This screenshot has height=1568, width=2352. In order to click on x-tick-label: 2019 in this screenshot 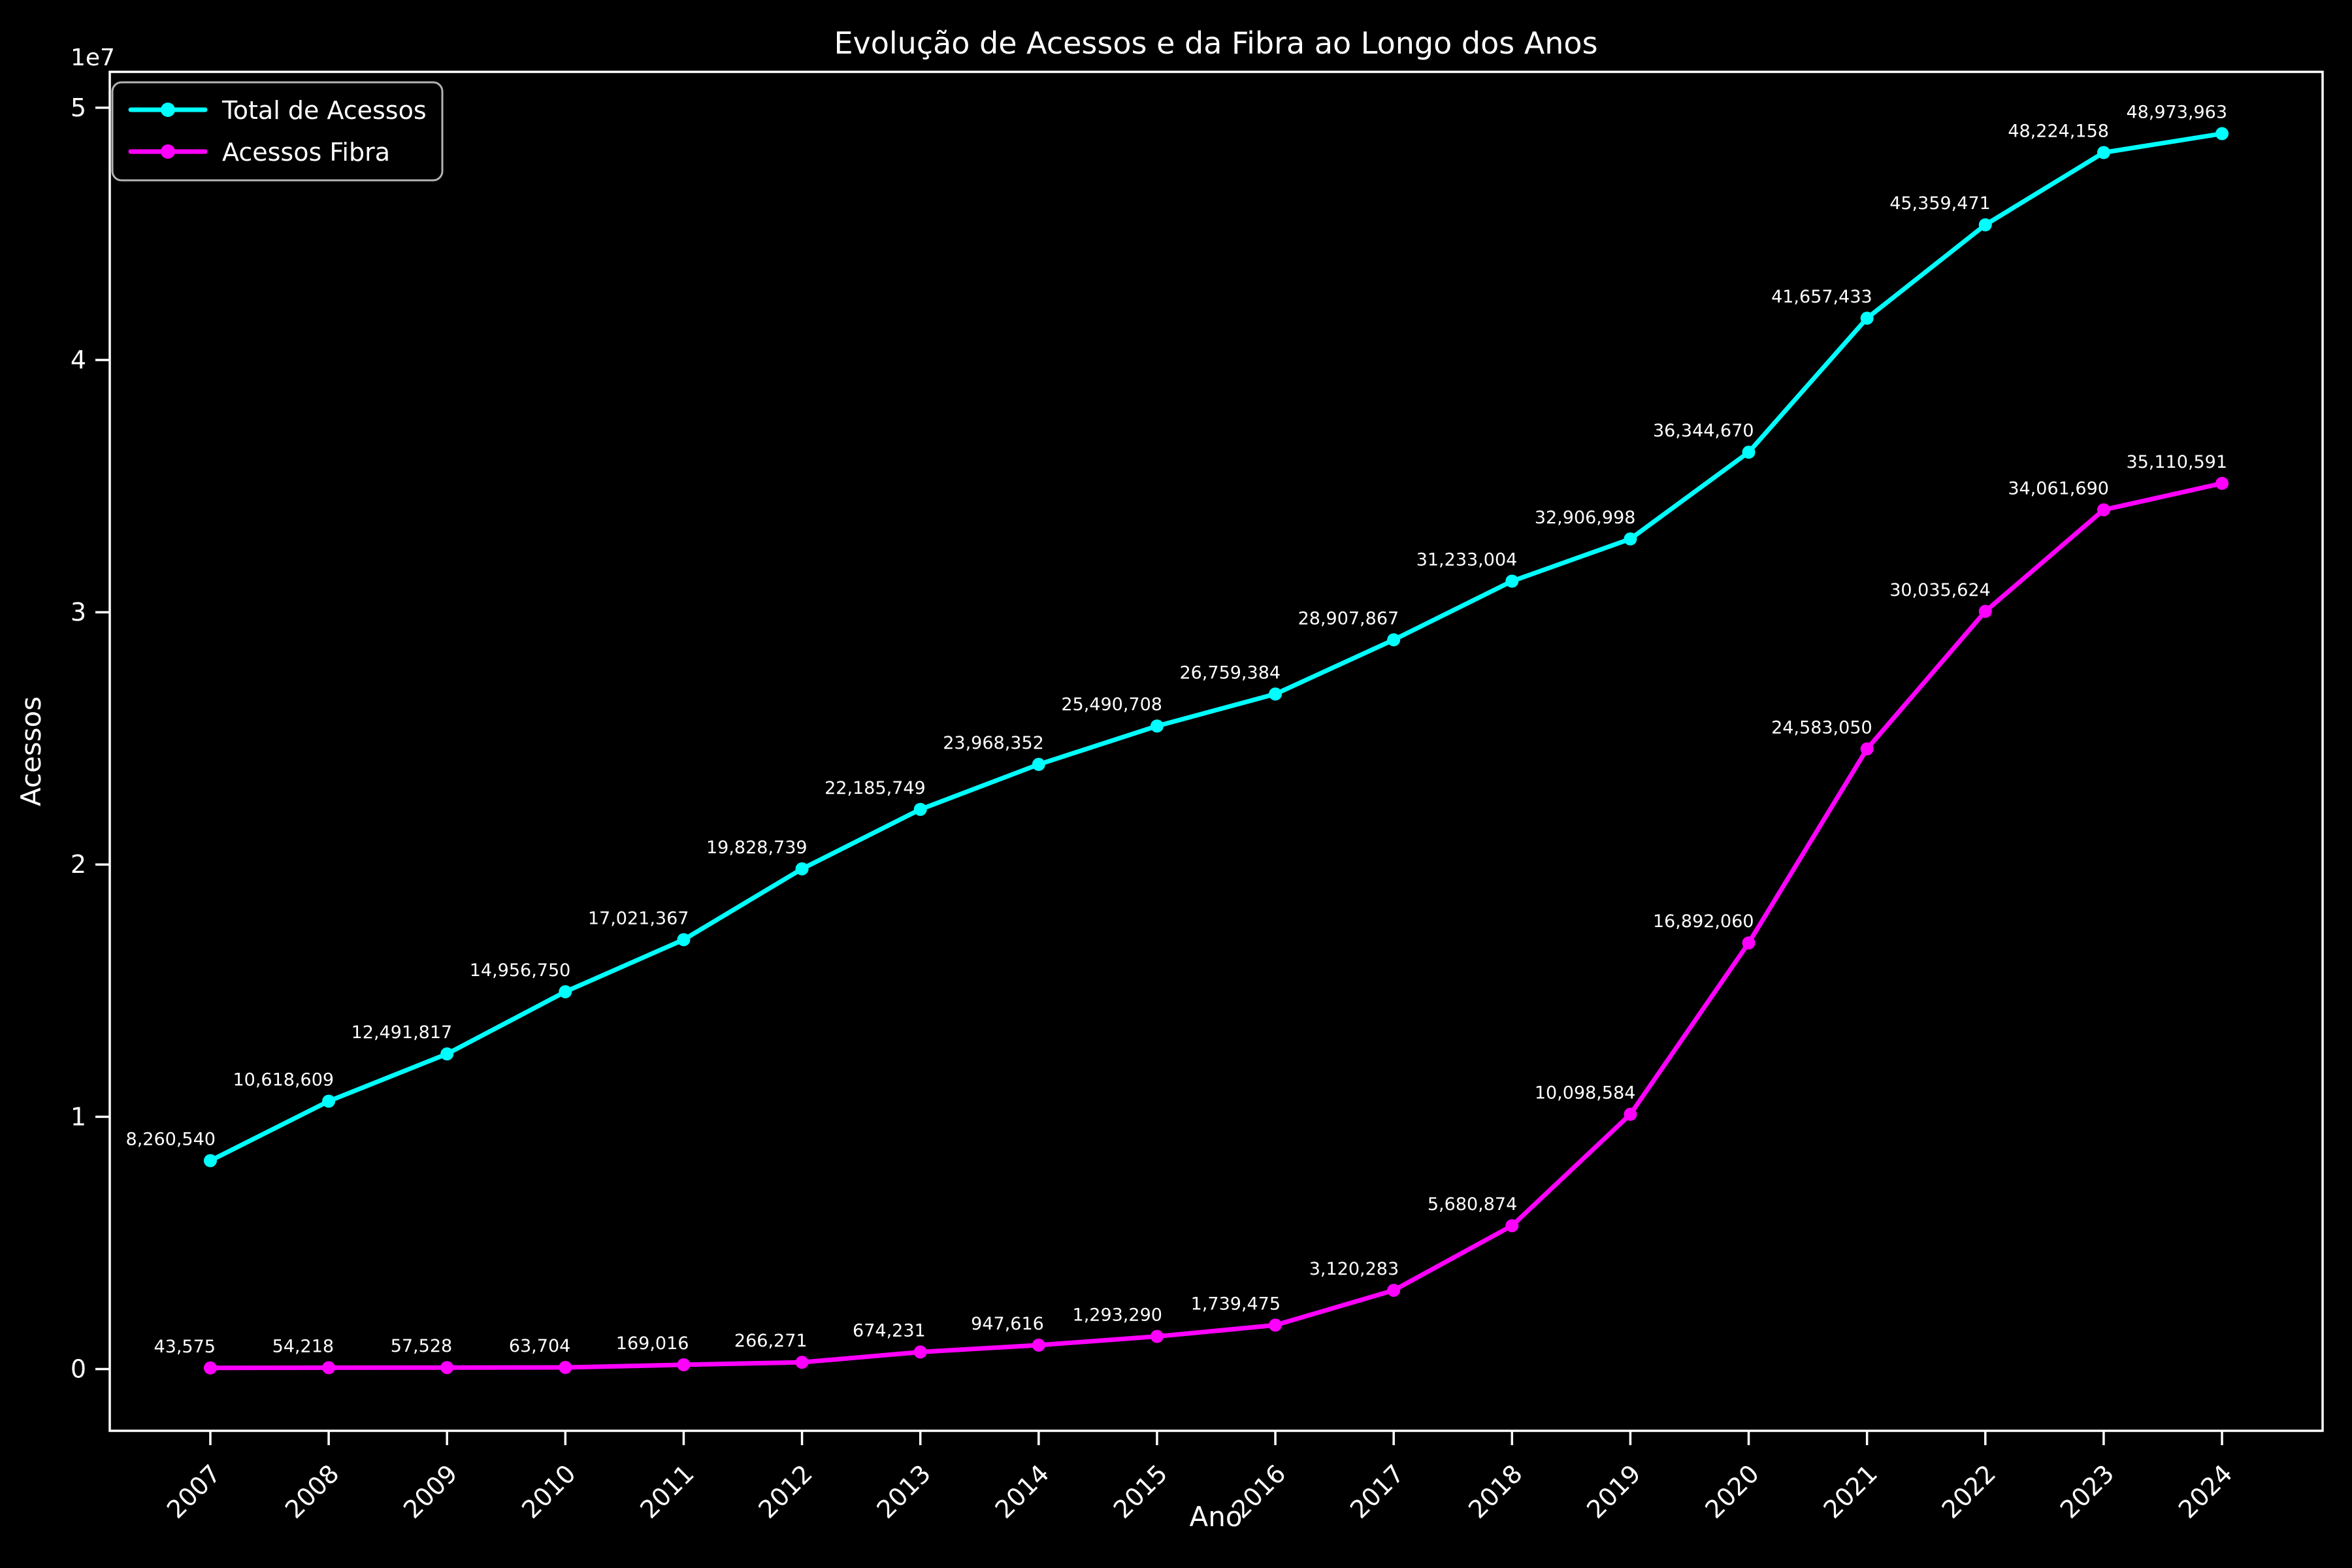, I will do `click(1613, 1491)`.